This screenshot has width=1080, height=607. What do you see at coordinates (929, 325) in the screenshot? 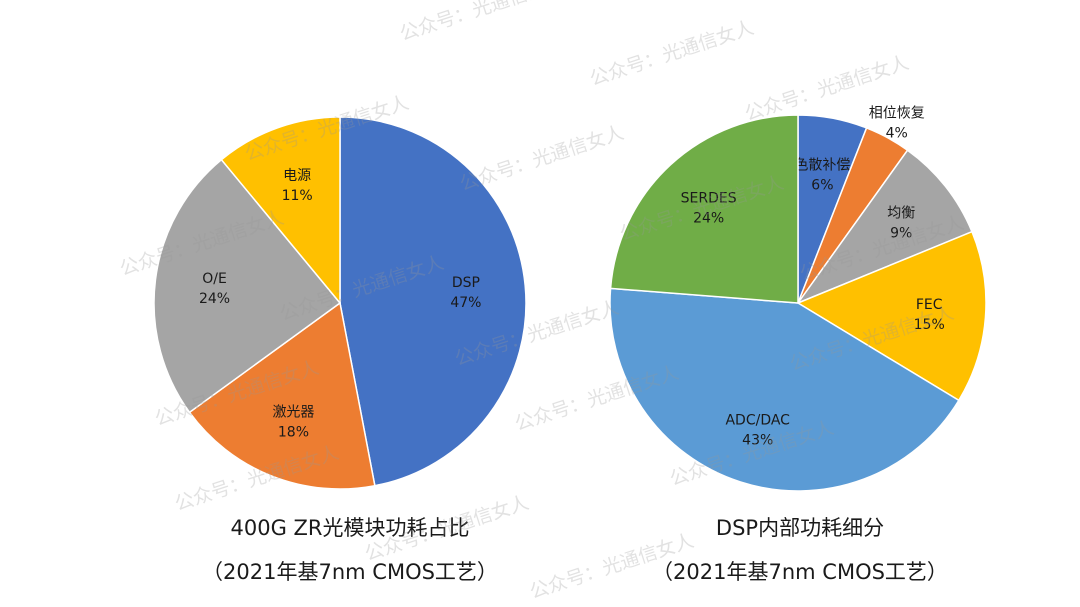
I see `slice-value-1-3: 15%` at bounding box center [929, 325].